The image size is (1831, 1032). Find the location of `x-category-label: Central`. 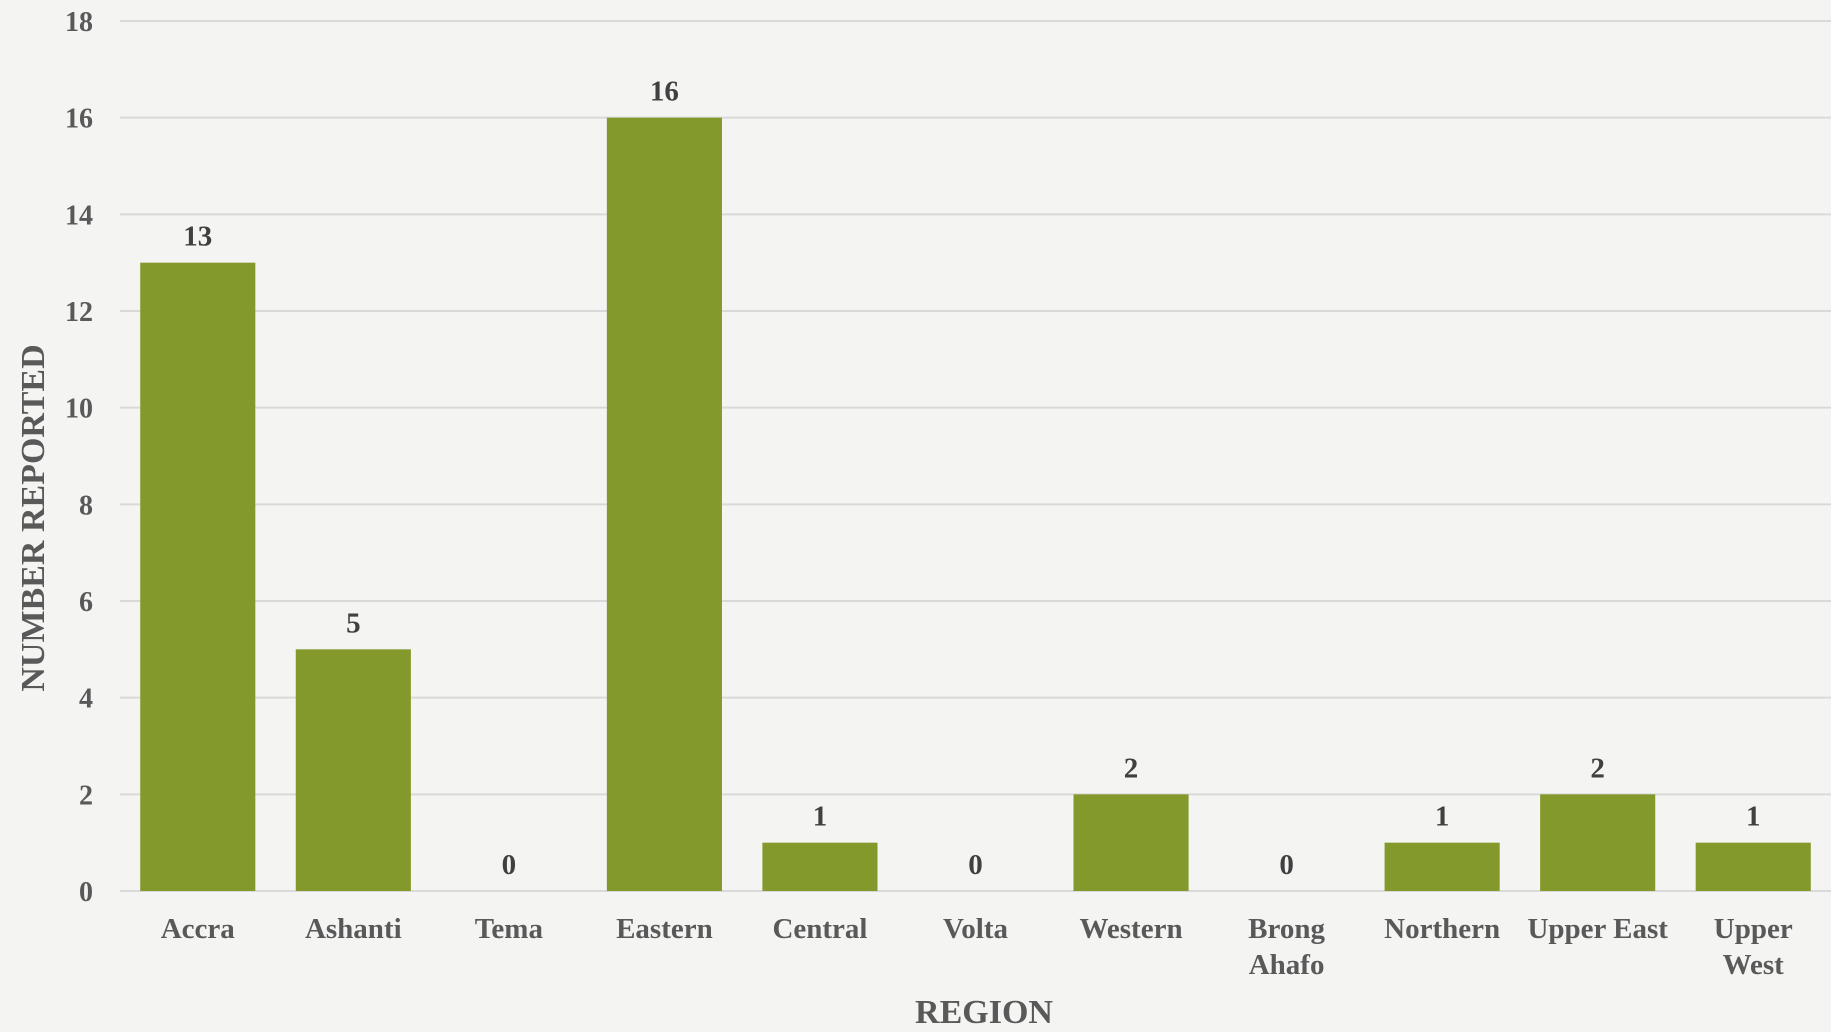

x-category-label: Central is located at coordinates (819, 929).